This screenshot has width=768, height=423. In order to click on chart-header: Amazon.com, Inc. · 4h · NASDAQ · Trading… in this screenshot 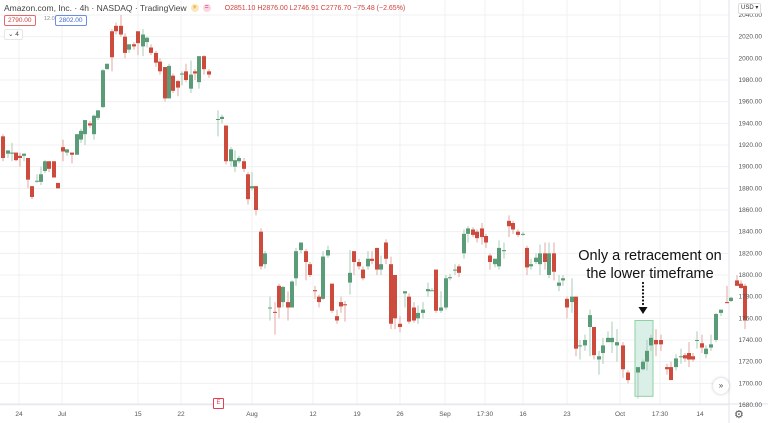, I will do `click(204, 8)`.